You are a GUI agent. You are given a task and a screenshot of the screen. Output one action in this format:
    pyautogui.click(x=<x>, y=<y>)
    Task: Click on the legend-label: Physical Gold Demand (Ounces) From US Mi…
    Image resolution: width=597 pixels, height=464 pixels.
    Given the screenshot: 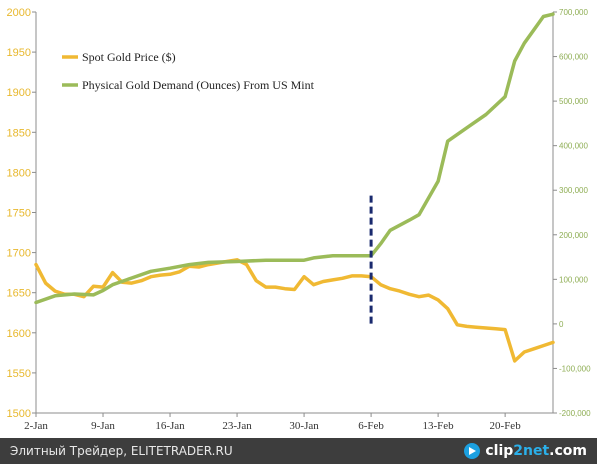 What is the action you would take?
    pyautogui.click(x=198, y=85)
    